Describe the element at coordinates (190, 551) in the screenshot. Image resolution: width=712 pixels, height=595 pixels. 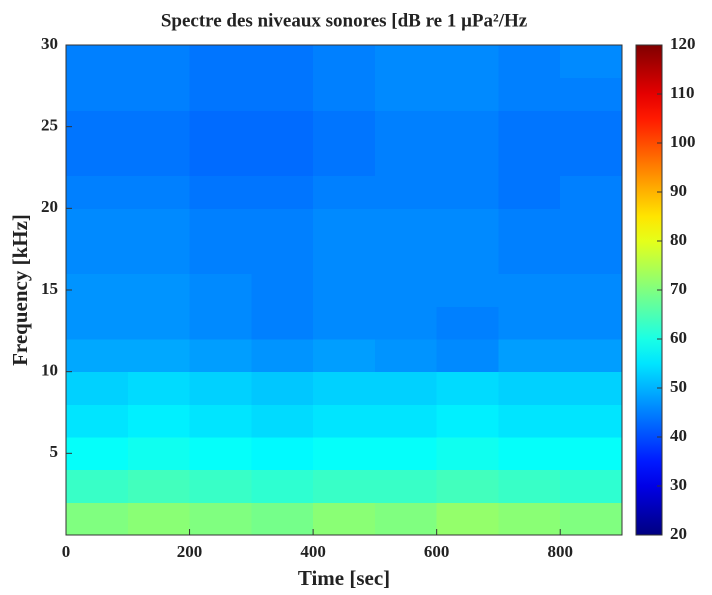
I see `x-tick-label: 200` at that location.